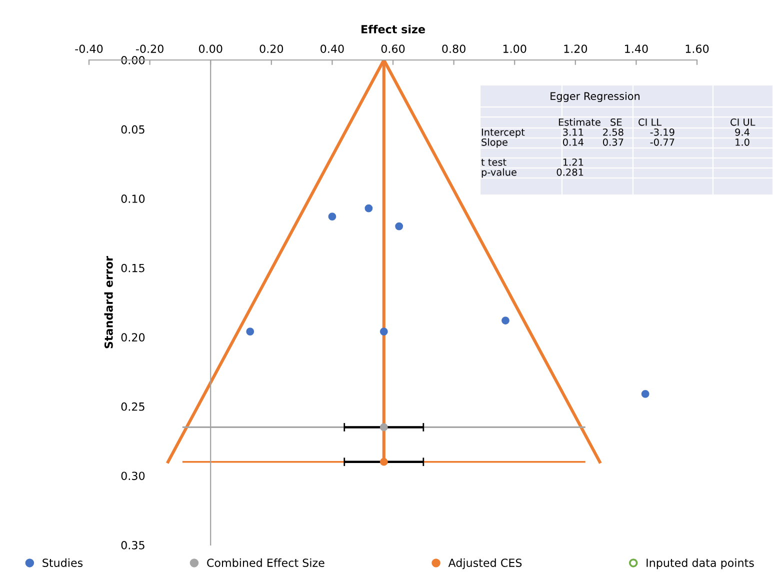 The width and height of the screenshot is (773, 585). What do you see at coordinates (89, 48) in the screenshot?
I see `x-tick-label: -0.40` at bounding box center [89, 48].